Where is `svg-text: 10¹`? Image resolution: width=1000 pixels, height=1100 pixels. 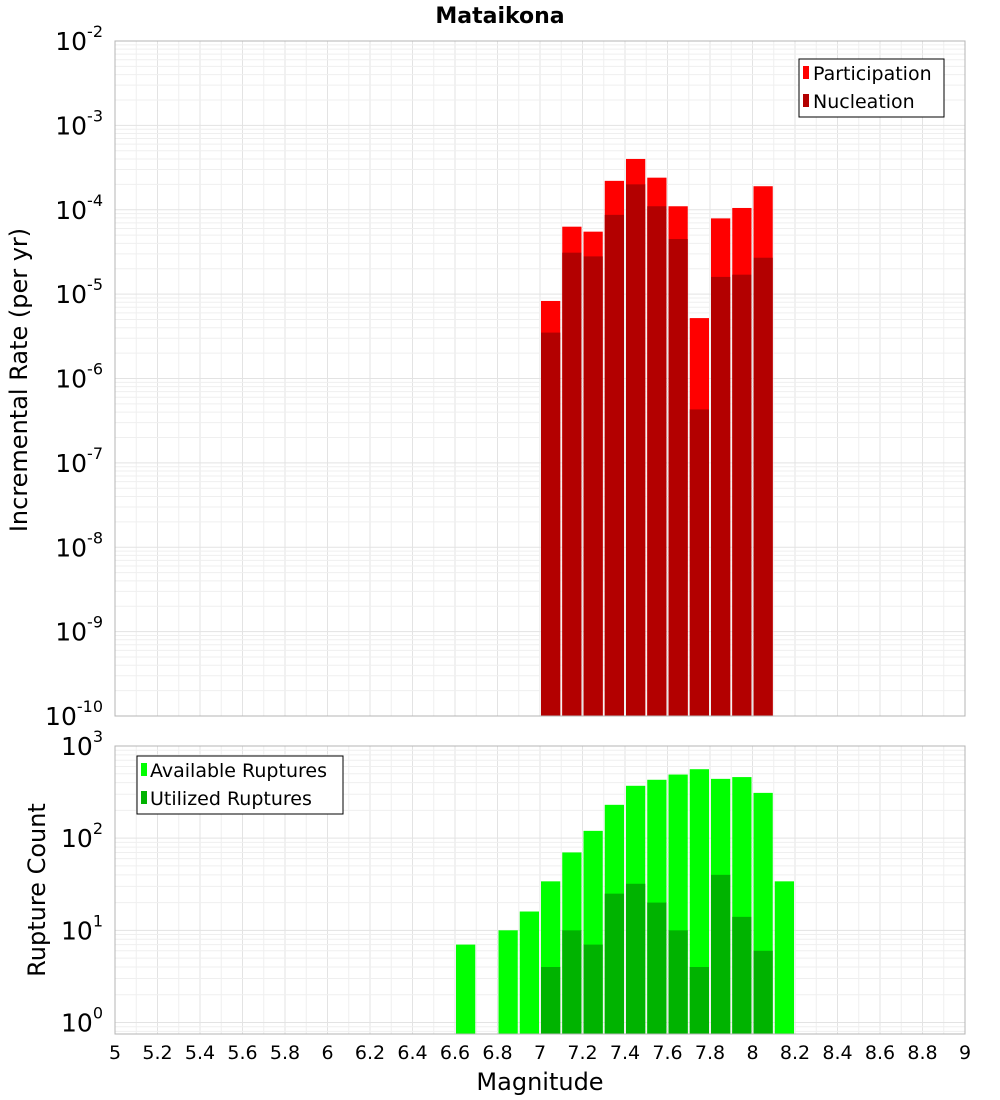
svg-text: 10¹ is located at coordinates (82, 928).